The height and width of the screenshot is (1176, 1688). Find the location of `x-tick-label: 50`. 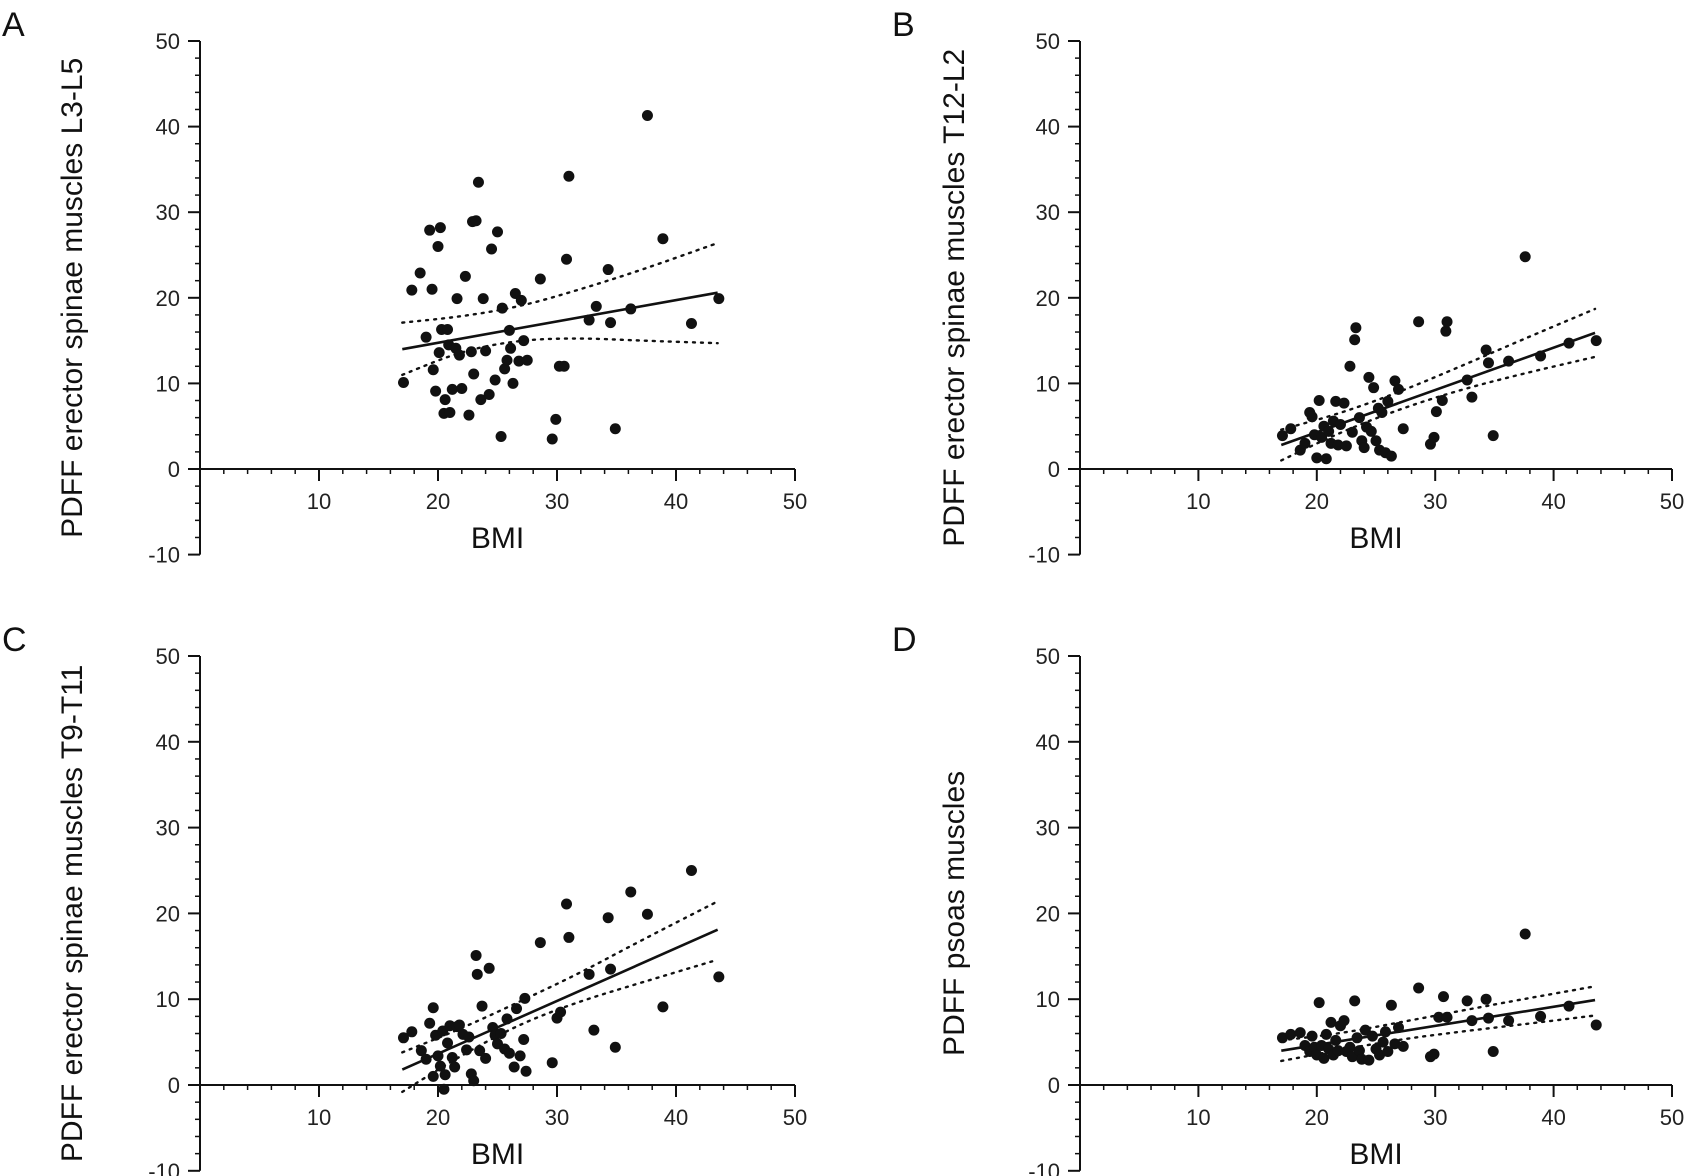

x-tick-label: 50 is located at coordinates (1672, 1117).